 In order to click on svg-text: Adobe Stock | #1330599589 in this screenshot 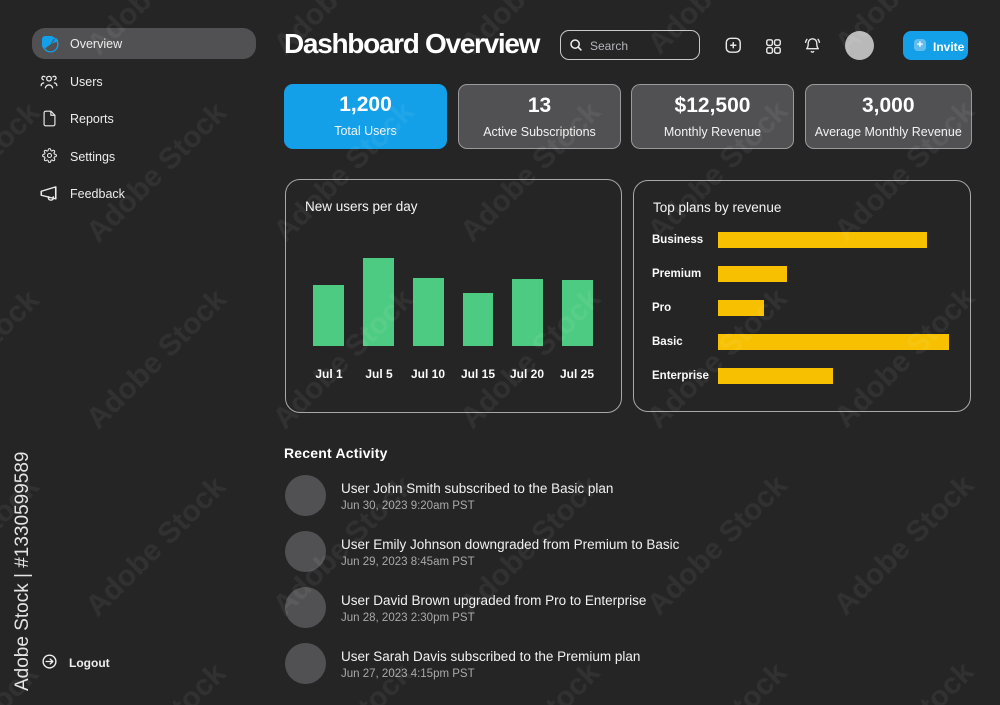, I will do `click(22, 571)`.